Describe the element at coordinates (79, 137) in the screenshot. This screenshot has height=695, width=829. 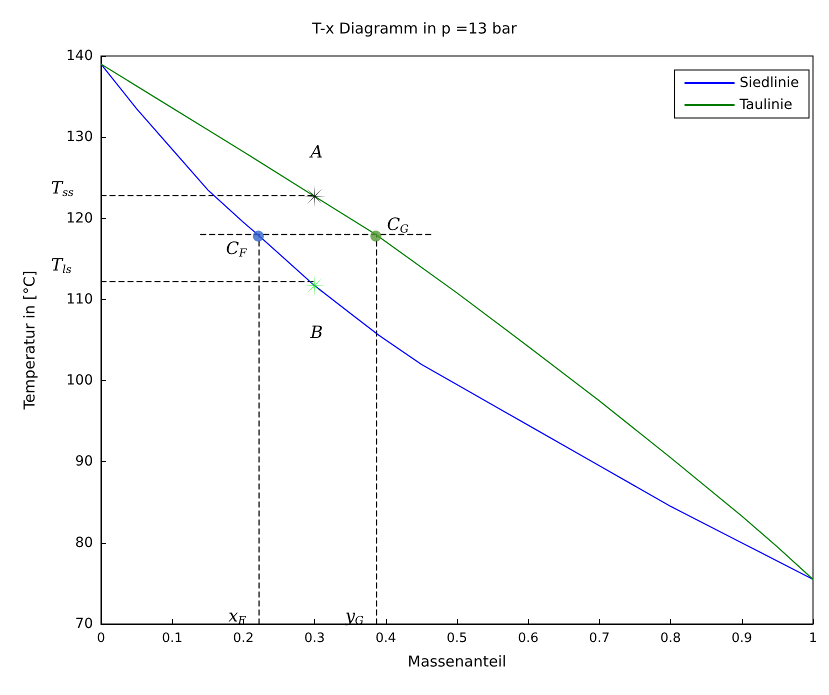
I see `y-tick-label: 130` at that location.